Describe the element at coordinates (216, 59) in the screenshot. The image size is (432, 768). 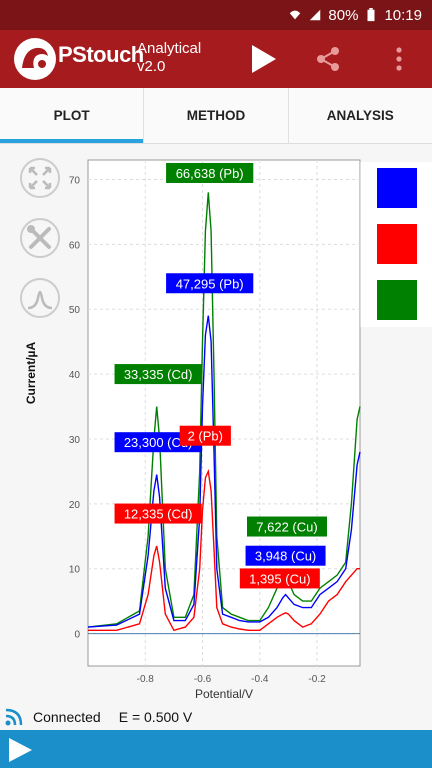
I see `app-bar: PStouch Analytical v2.0` at that location.